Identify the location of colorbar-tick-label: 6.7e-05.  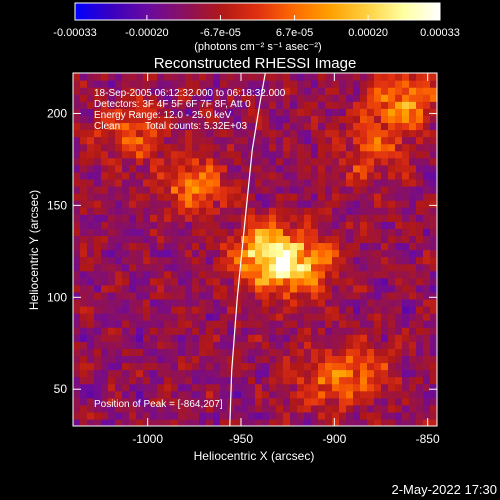
(294, 33).